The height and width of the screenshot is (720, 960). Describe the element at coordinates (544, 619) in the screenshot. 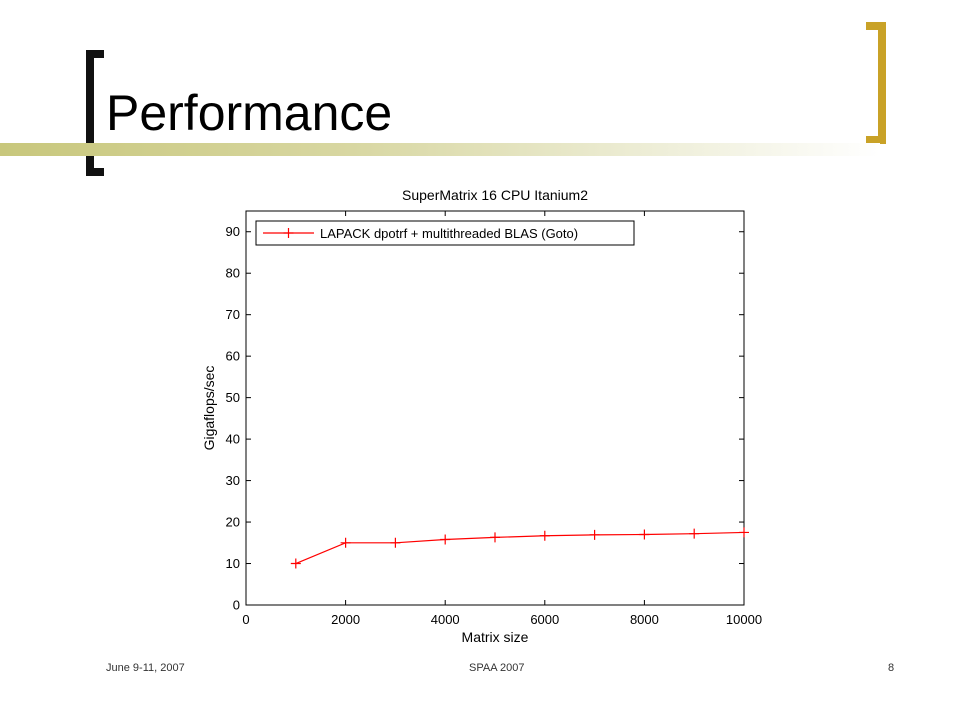

I see `x-tick-label: 6000` at that location.